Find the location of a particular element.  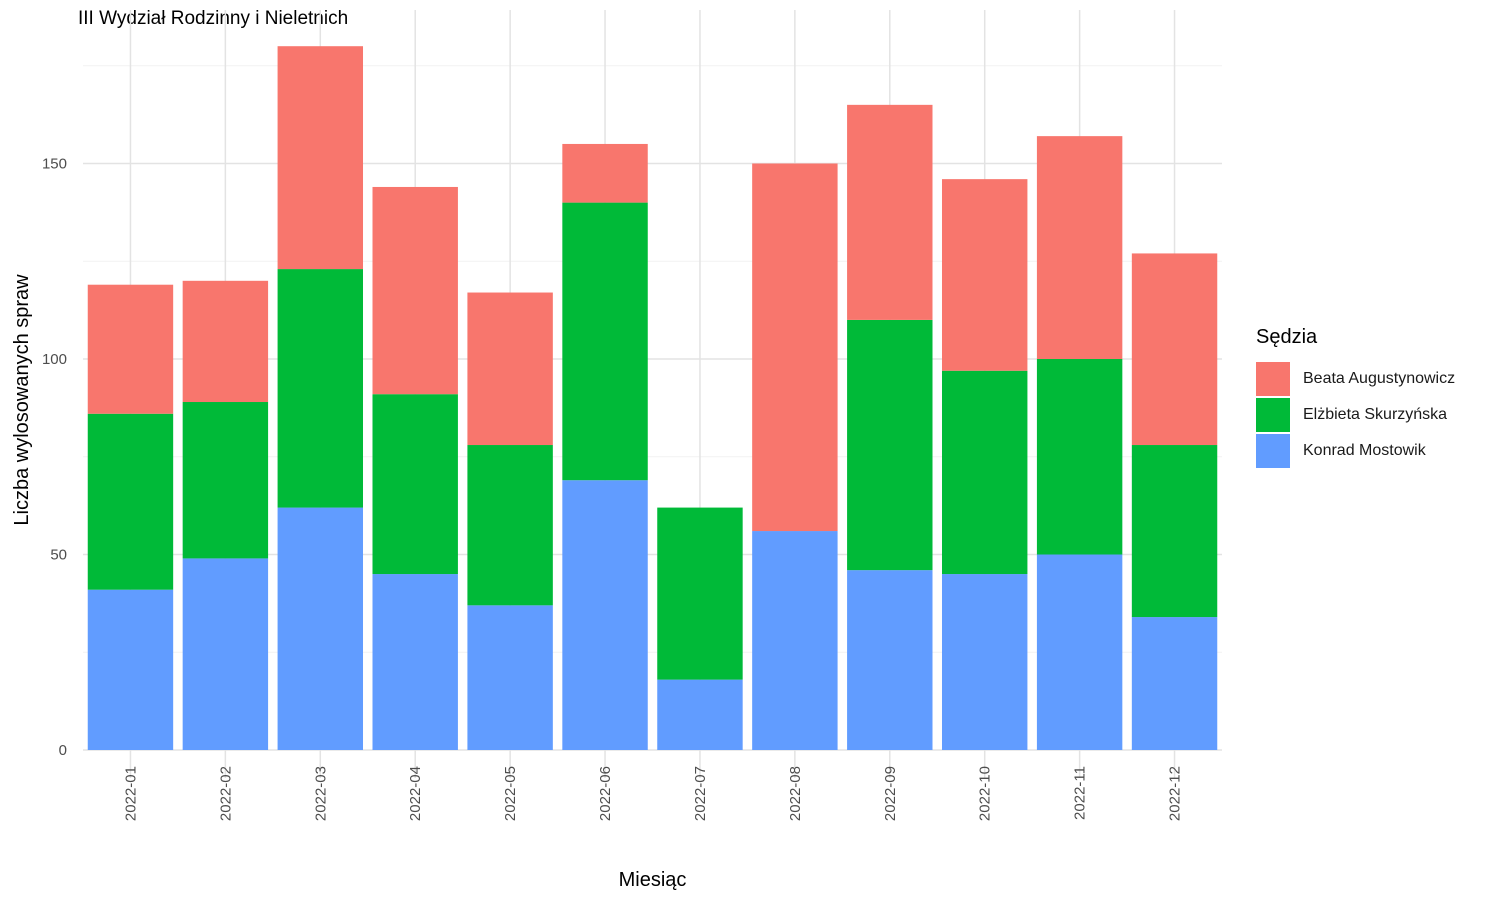

x-tick-label: 2022-04 is located at coordinates (415, 793).